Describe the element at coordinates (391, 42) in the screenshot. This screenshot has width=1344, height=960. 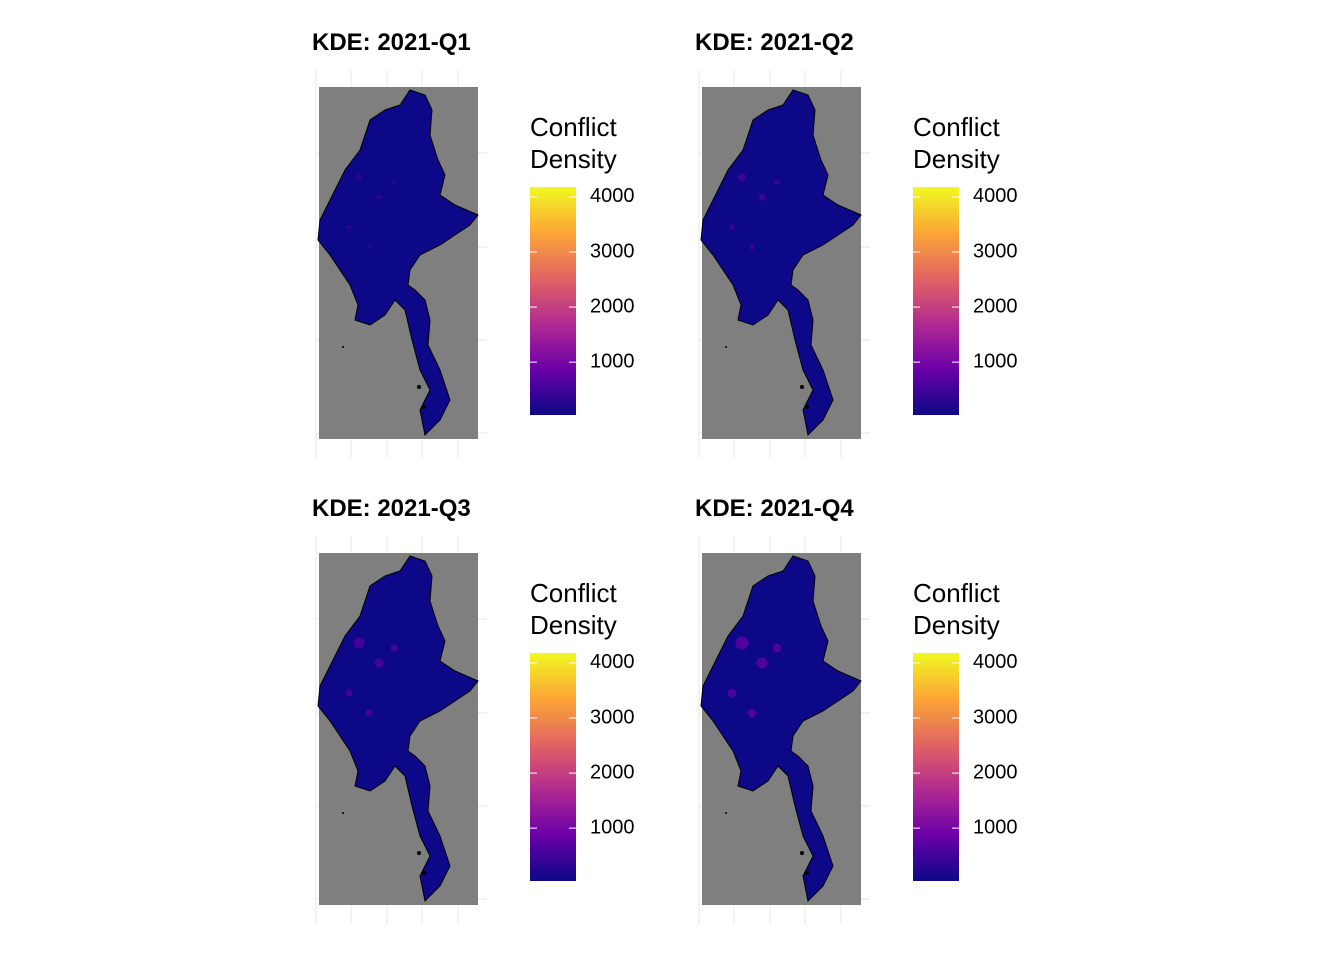
I see `panel-title: KDE: 2021-Q1` at that location.